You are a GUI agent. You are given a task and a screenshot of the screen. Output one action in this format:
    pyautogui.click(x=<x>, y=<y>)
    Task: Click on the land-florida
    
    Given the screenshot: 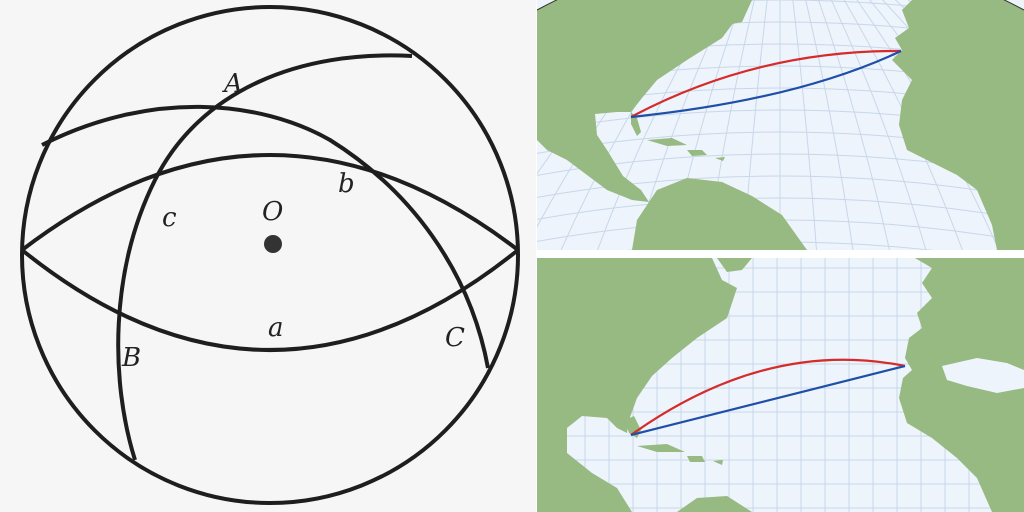 What is the action you would take?
    pyautogui.click(x=636, y=124)
    